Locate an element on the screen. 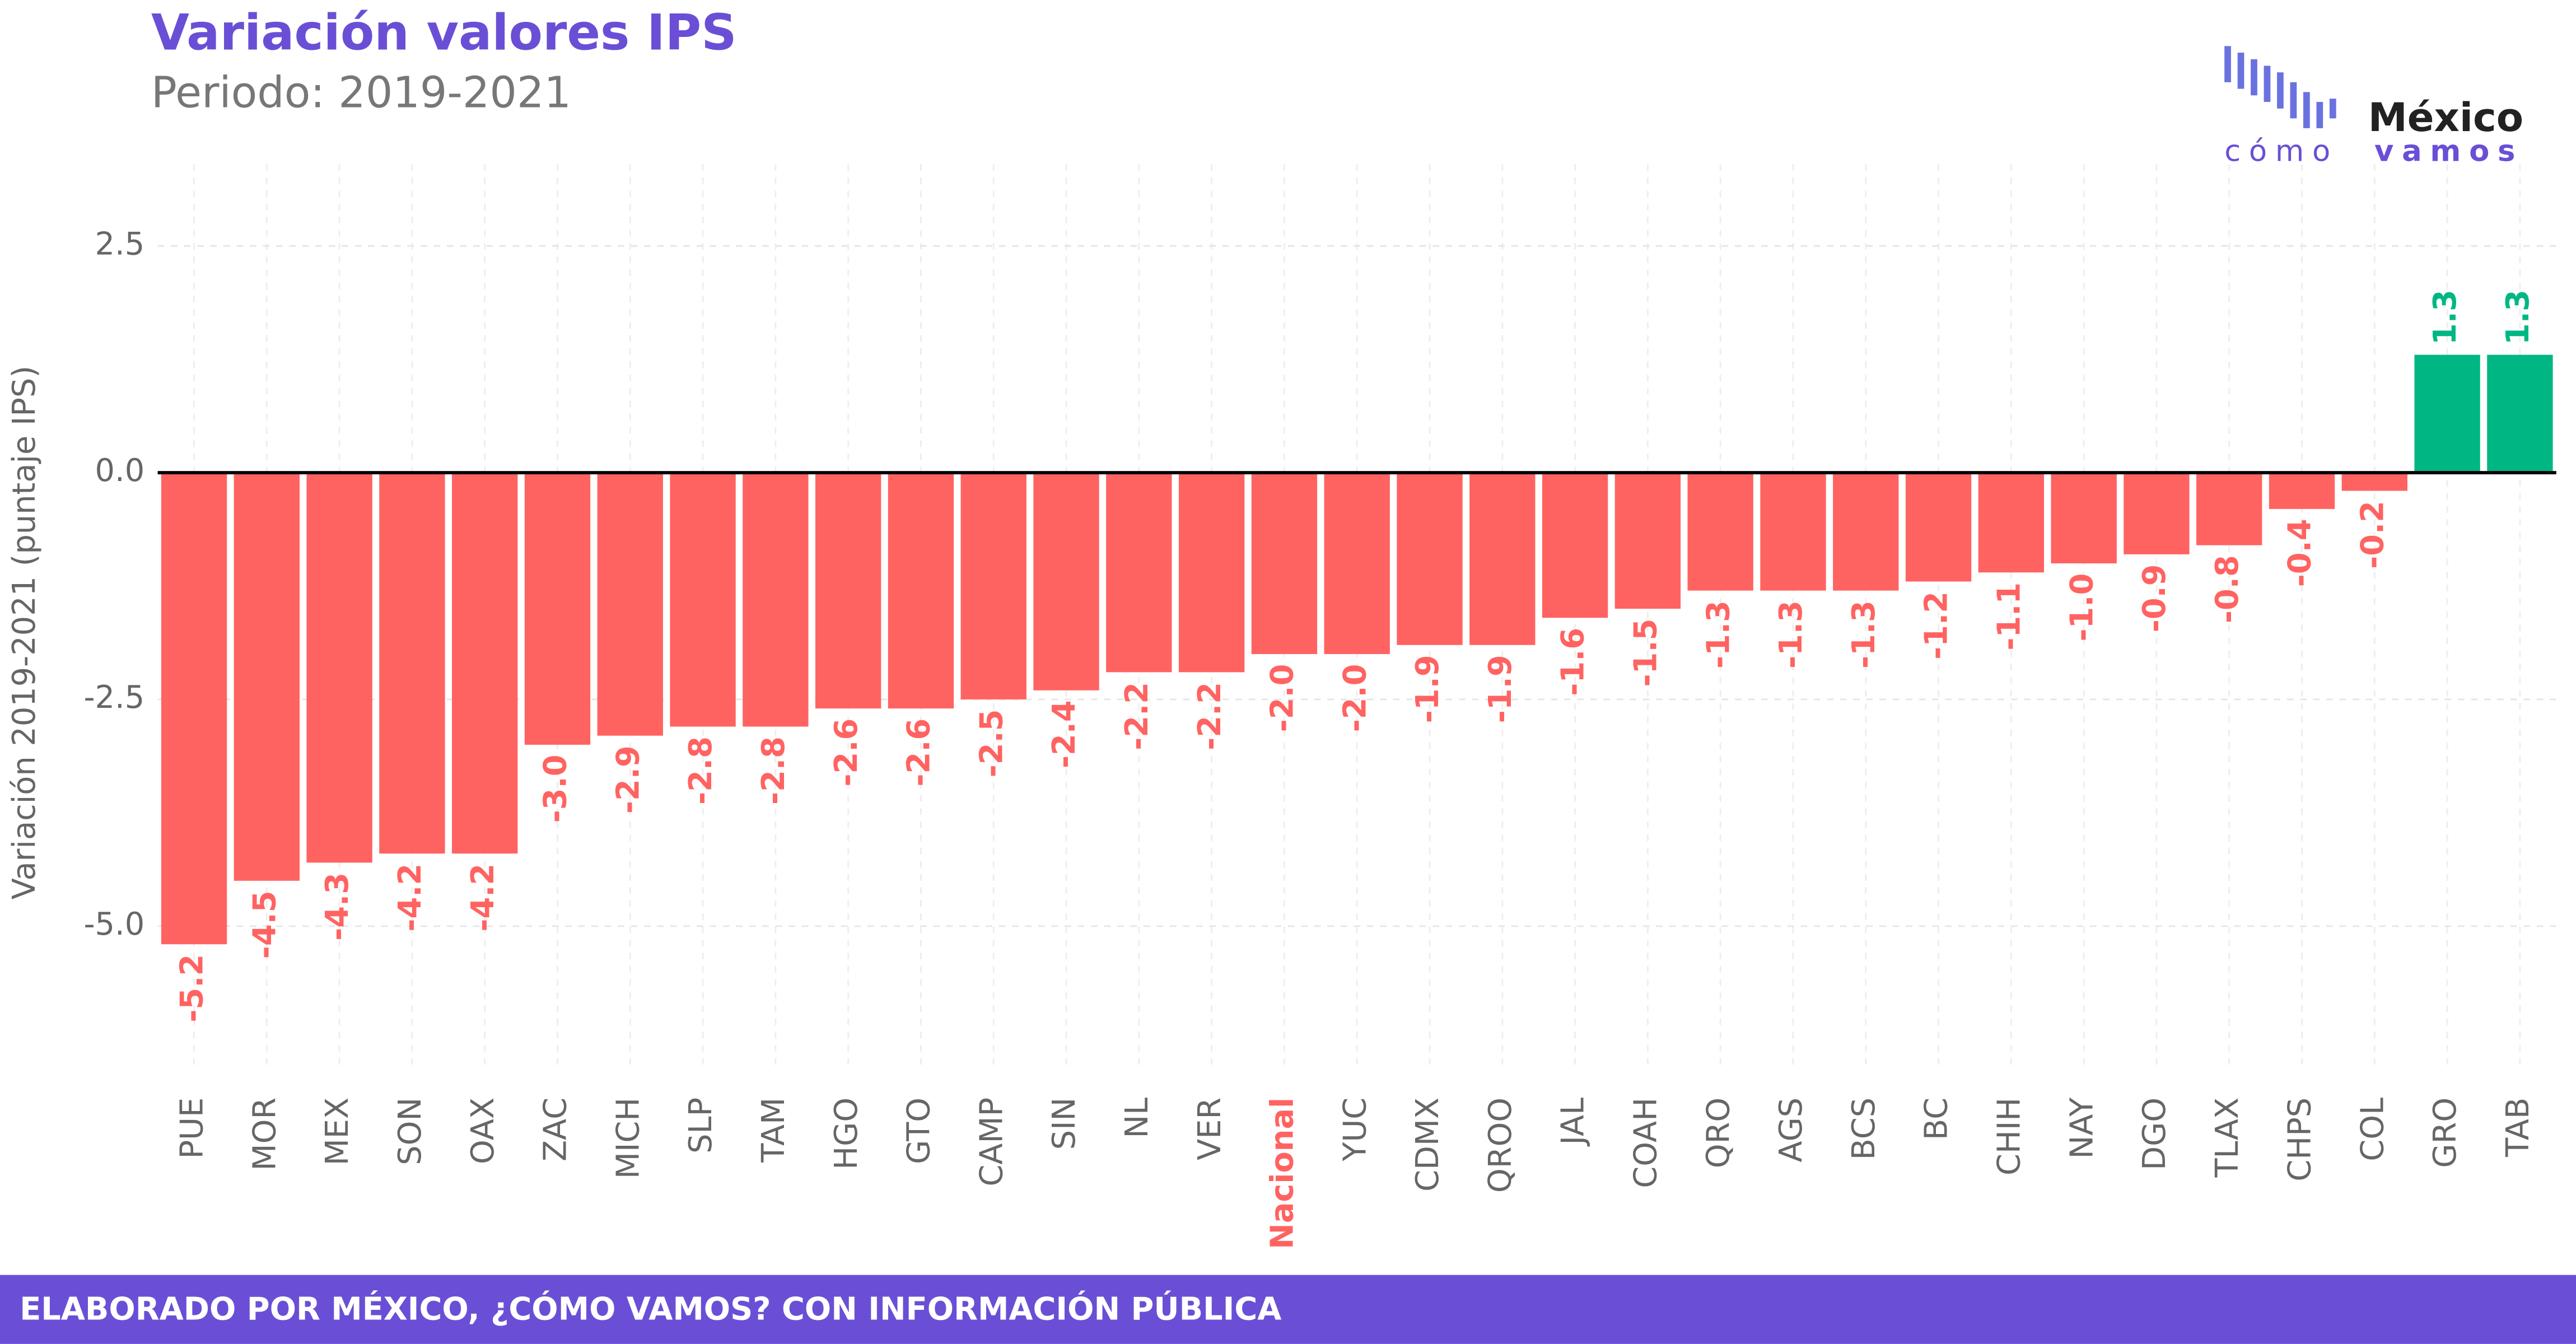  y-tick-label: 2.5 is located at coordinates (120, 244).